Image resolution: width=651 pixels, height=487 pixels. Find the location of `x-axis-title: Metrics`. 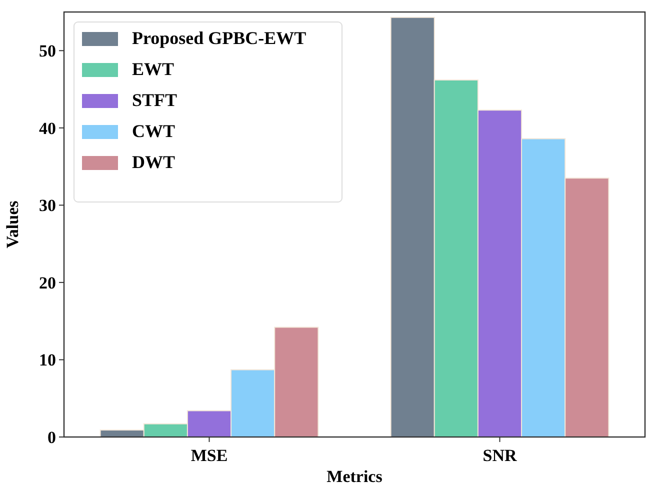

x-axis-title: Metrics is located at coordinates (354, 476).